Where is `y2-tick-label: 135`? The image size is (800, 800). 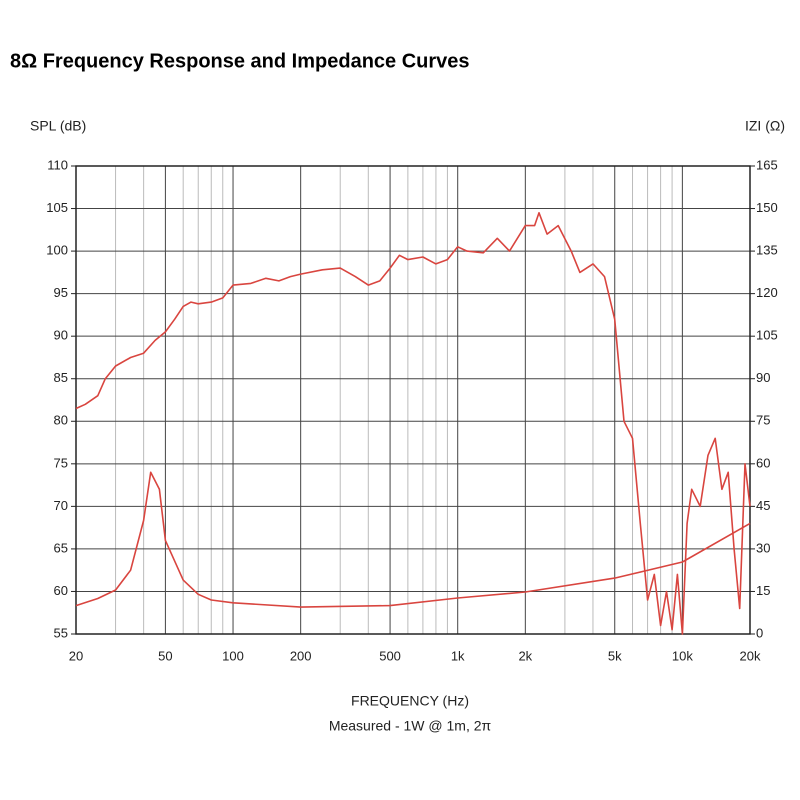
y2-tick-label: 135 is located at coordinates (767, 250).